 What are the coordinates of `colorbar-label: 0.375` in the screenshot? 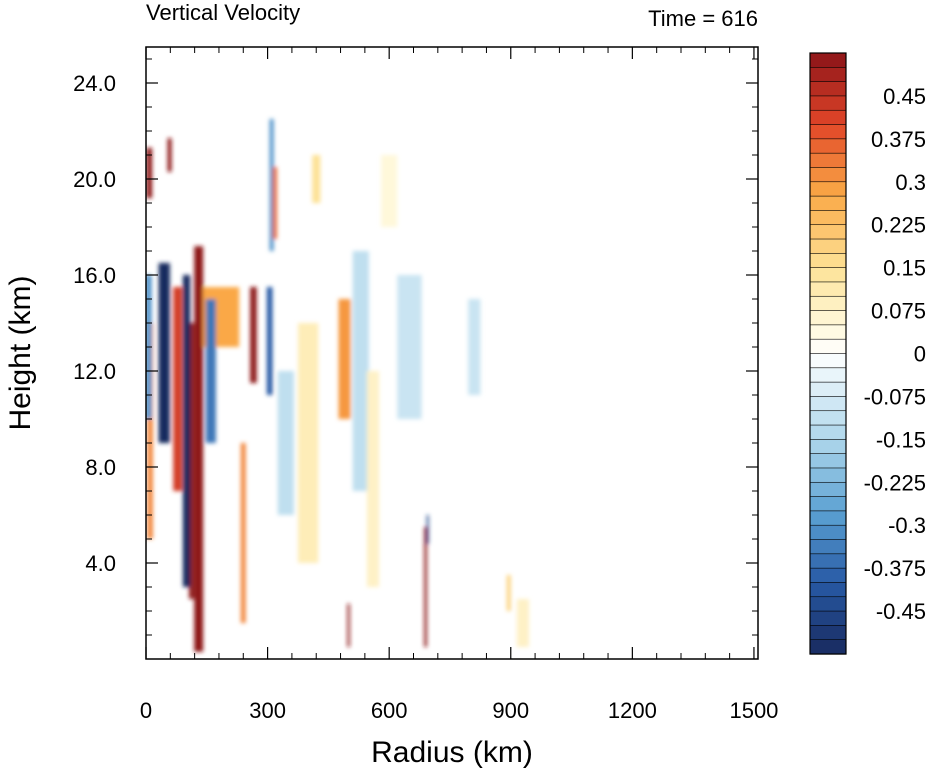 It's located at (898, 139).